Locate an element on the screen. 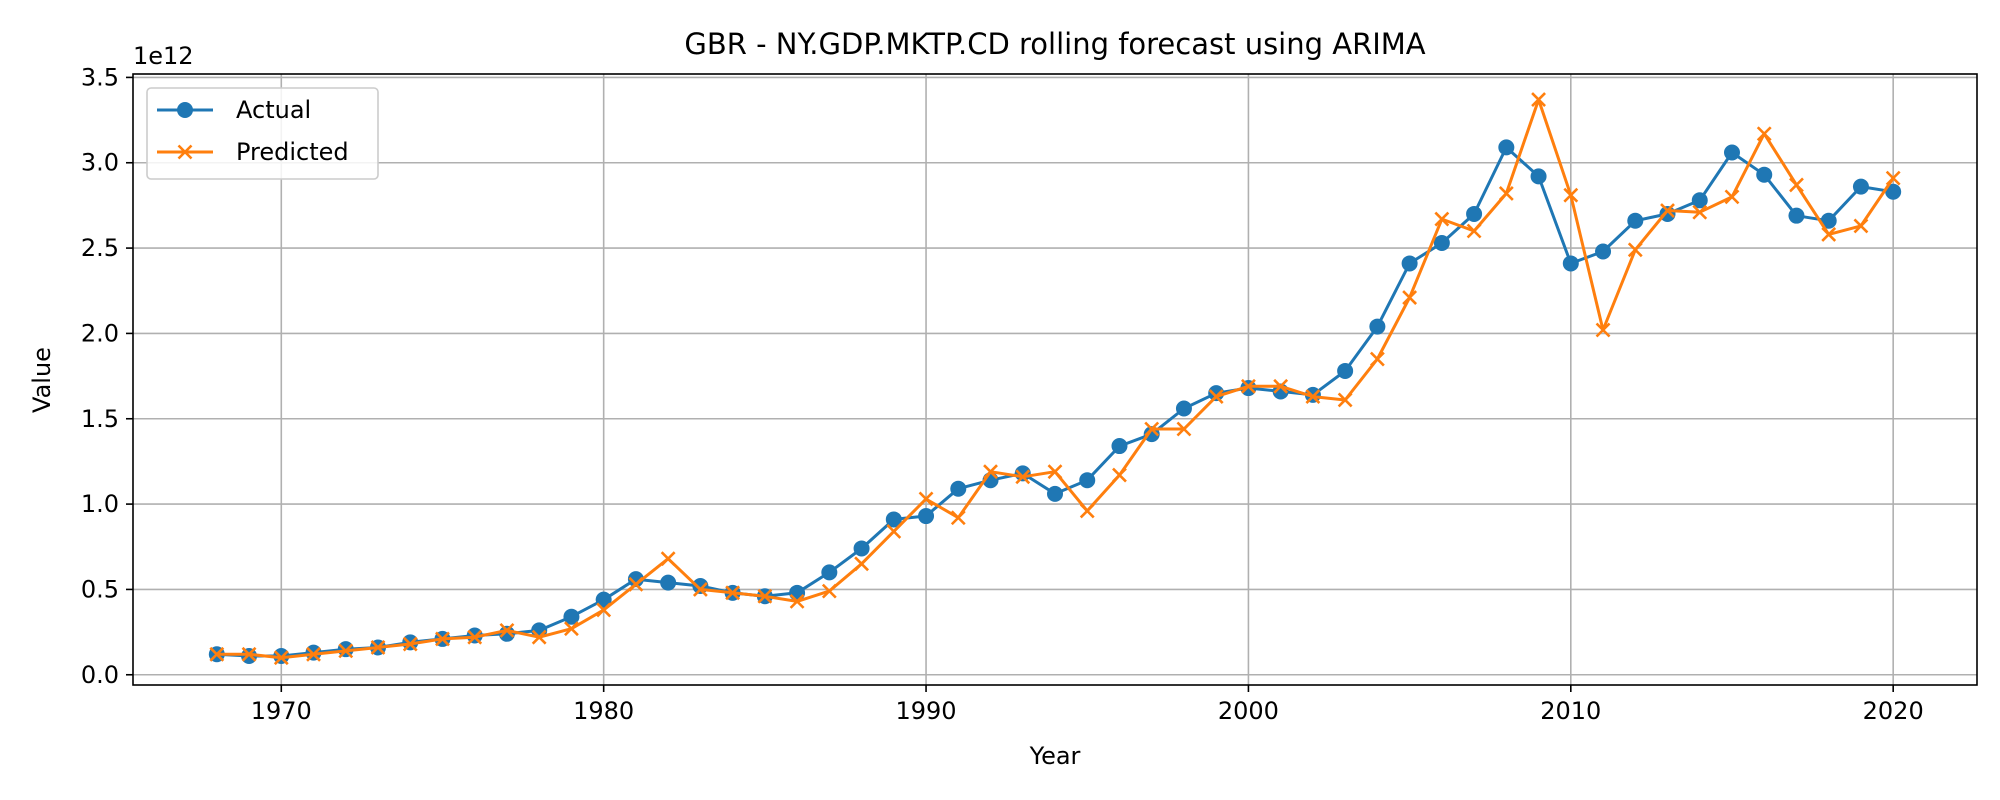 This screenshot has width=2000, height=800. y-tick-label: 0.5 is located at coordinates (100, 589).